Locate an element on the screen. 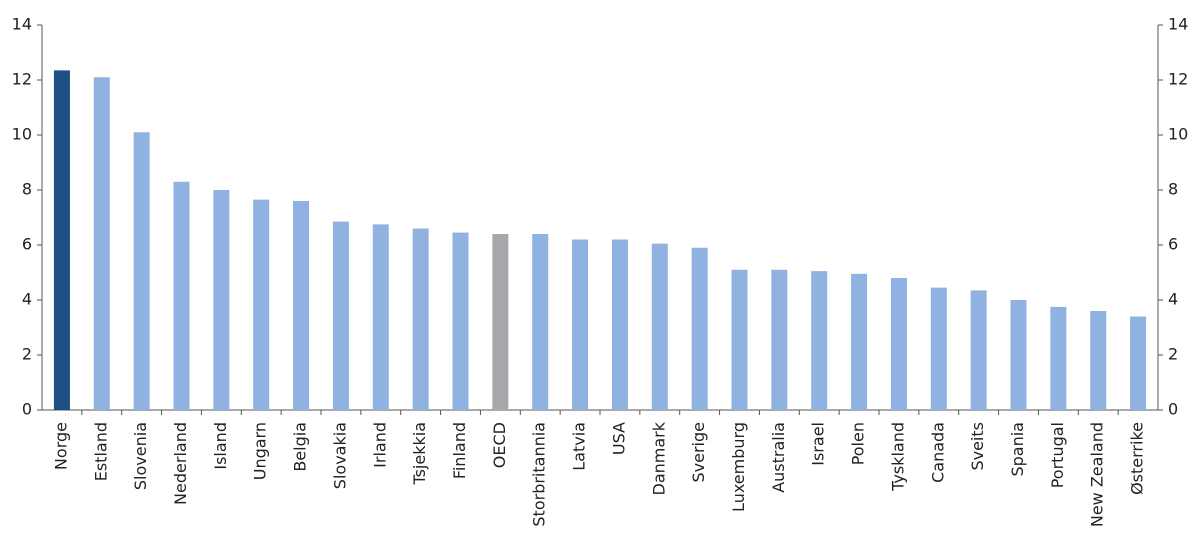 Image resolution: width=1200 pixels, height=558 pixels. x-tick-label: Australia is located at coordinates (778, 457).